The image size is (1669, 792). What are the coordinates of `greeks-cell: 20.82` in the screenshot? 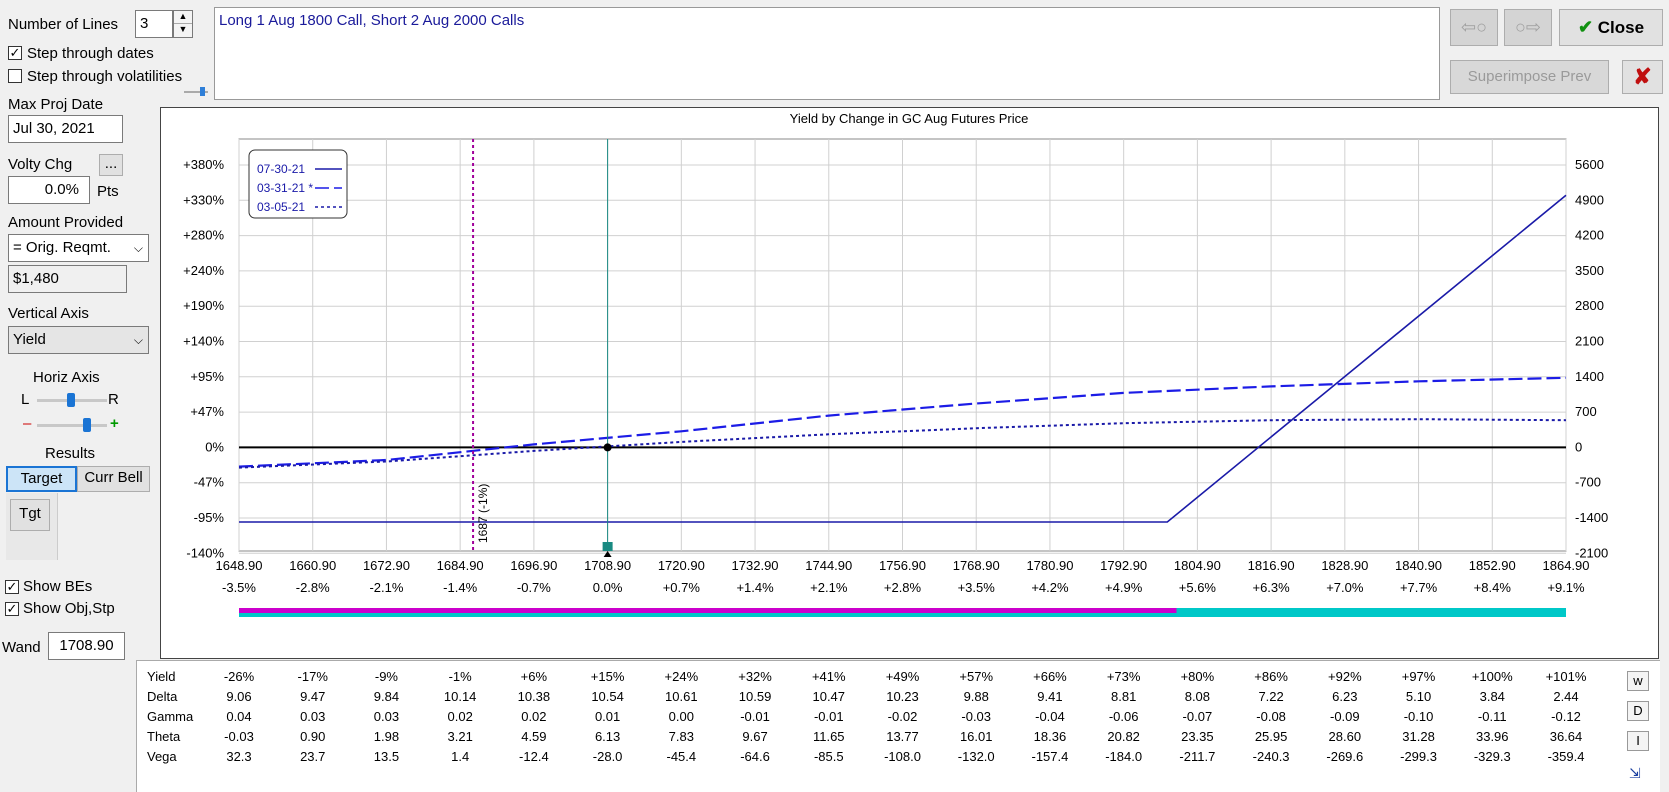 It's located at (1123, 736).